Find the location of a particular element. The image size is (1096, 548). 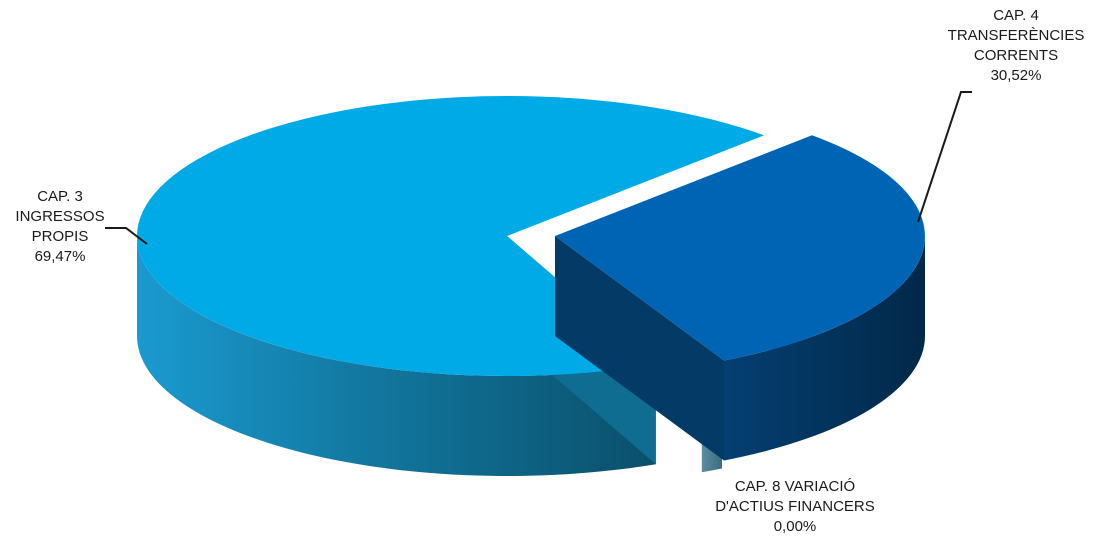

label-line: INGRESSOS is located at coordinates (60, 216).